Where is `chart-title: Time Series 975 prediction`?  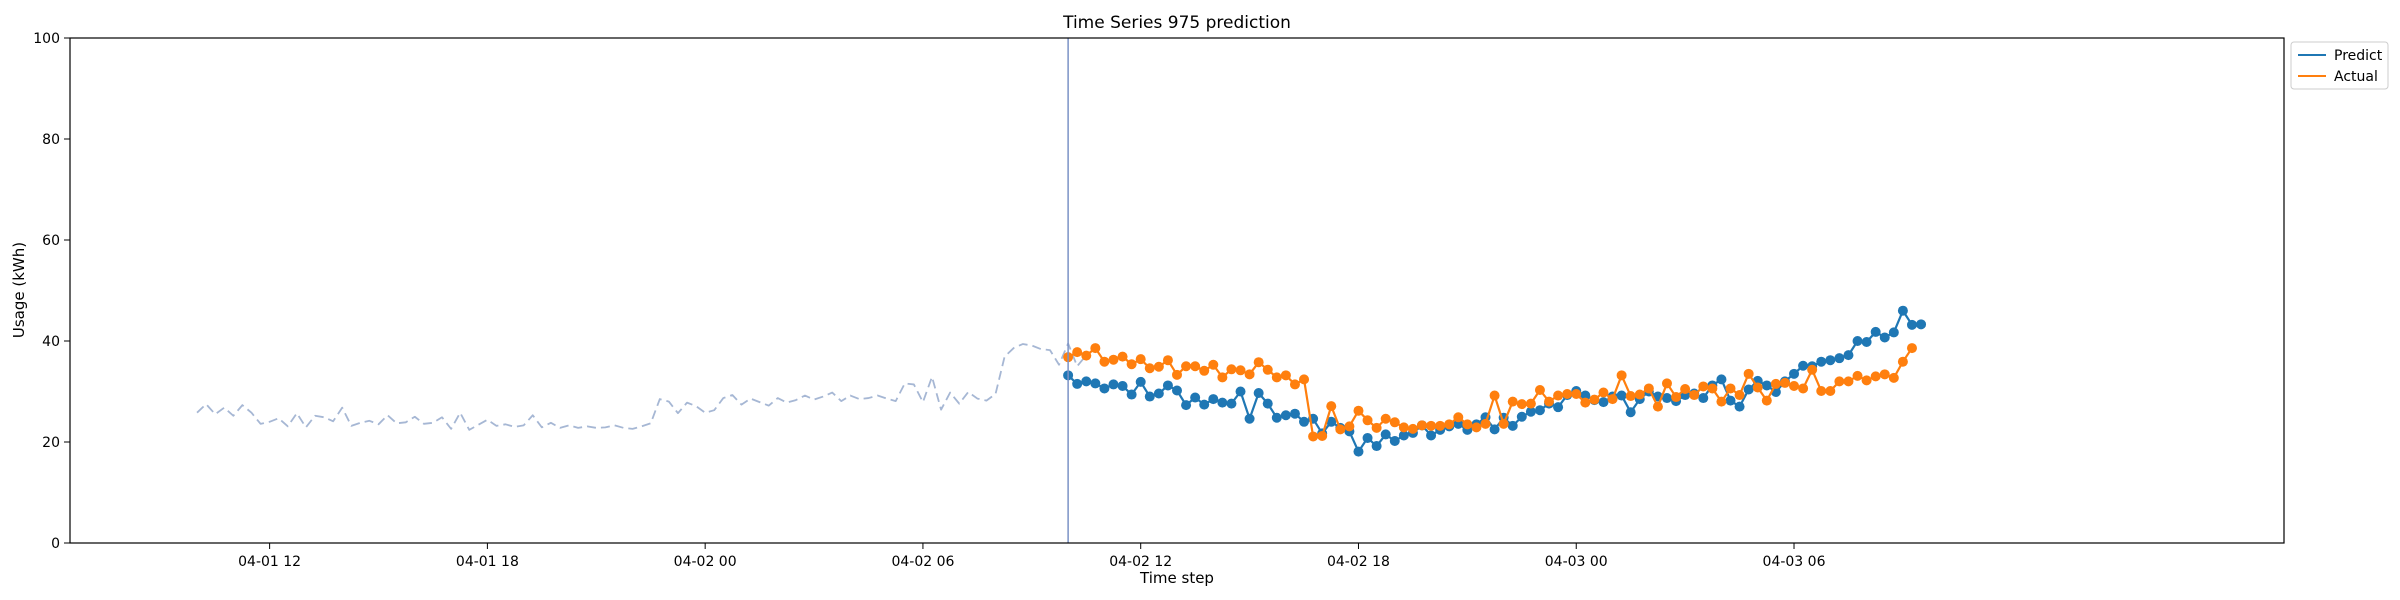
chart-title: Time Series 975 prediction is located at coordinates (1176, 23).